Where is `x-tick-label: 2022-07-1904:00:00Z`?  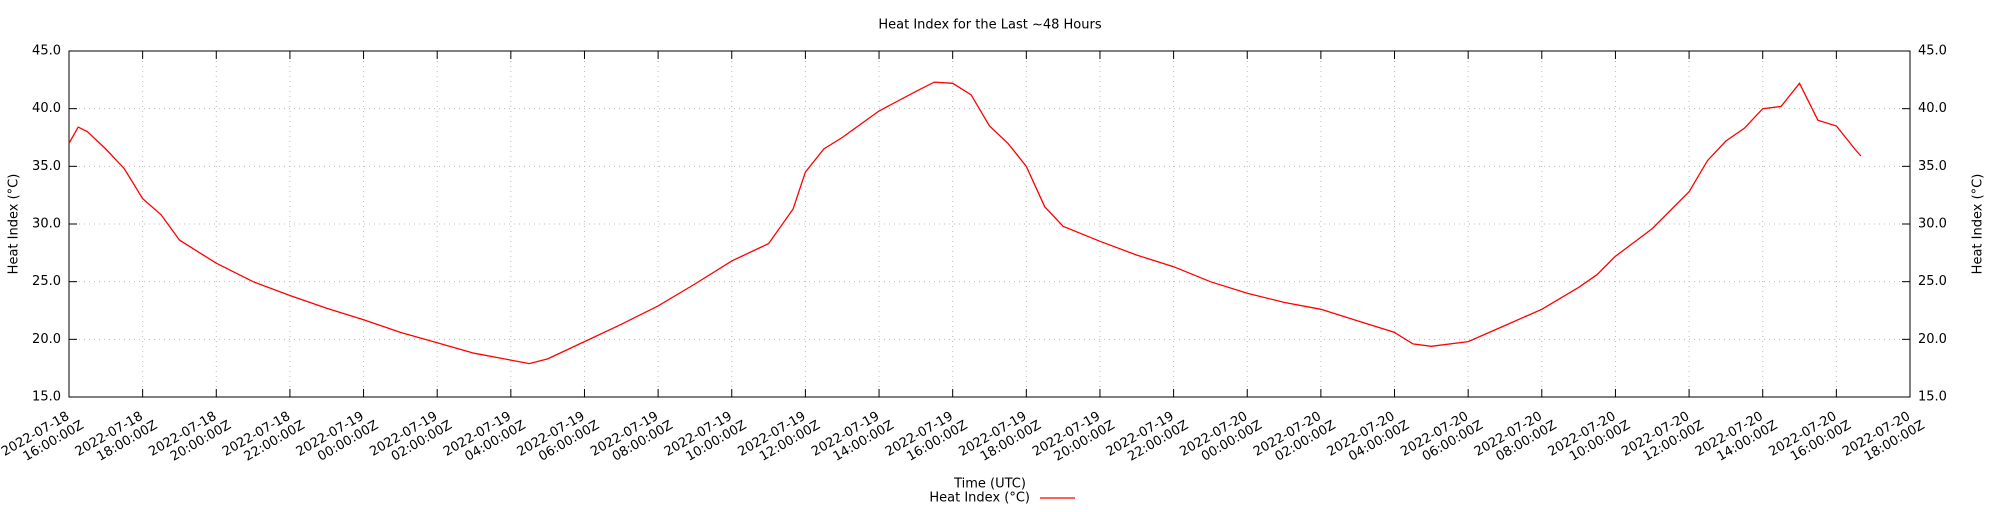
x-tick-label: 2022-07-1904:00:00Z is located at coordinates (484, 438).